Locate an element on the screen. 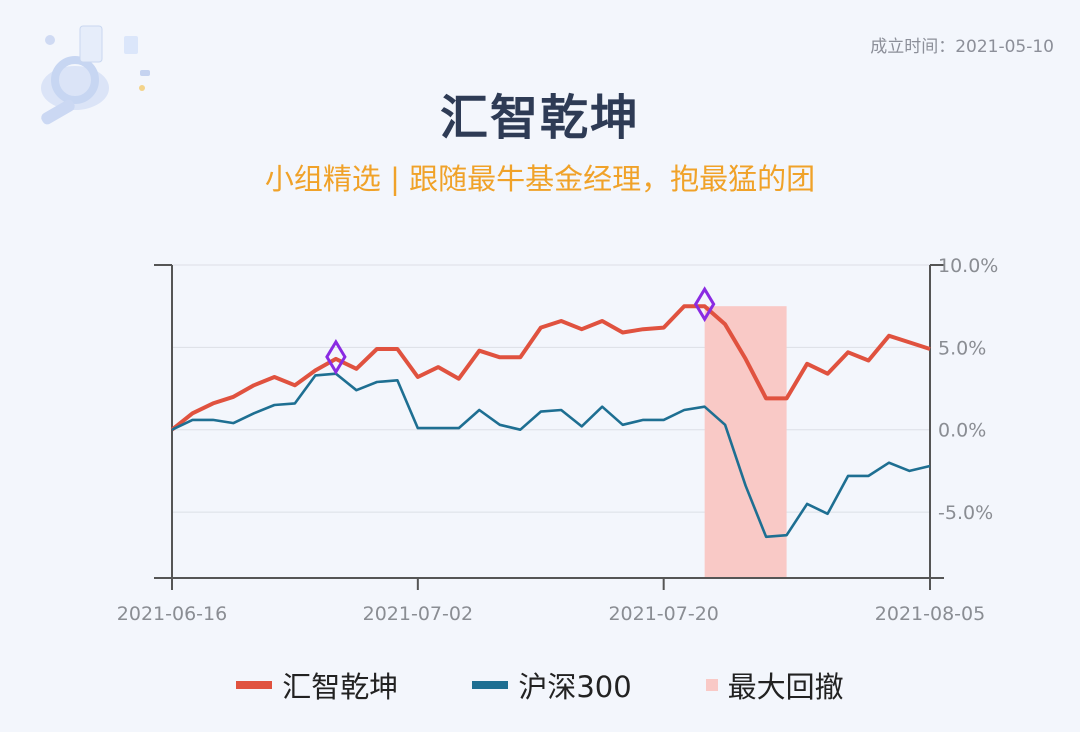 This screenshot has height=732, width=1080. legend-item-drawdown: 最大回撤 is located at coordinates (774, 685).